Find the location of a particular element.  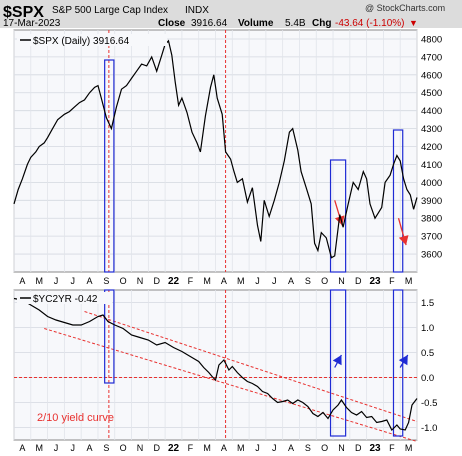

y-tick-label: 4300 is located at coordinates (431, 129).